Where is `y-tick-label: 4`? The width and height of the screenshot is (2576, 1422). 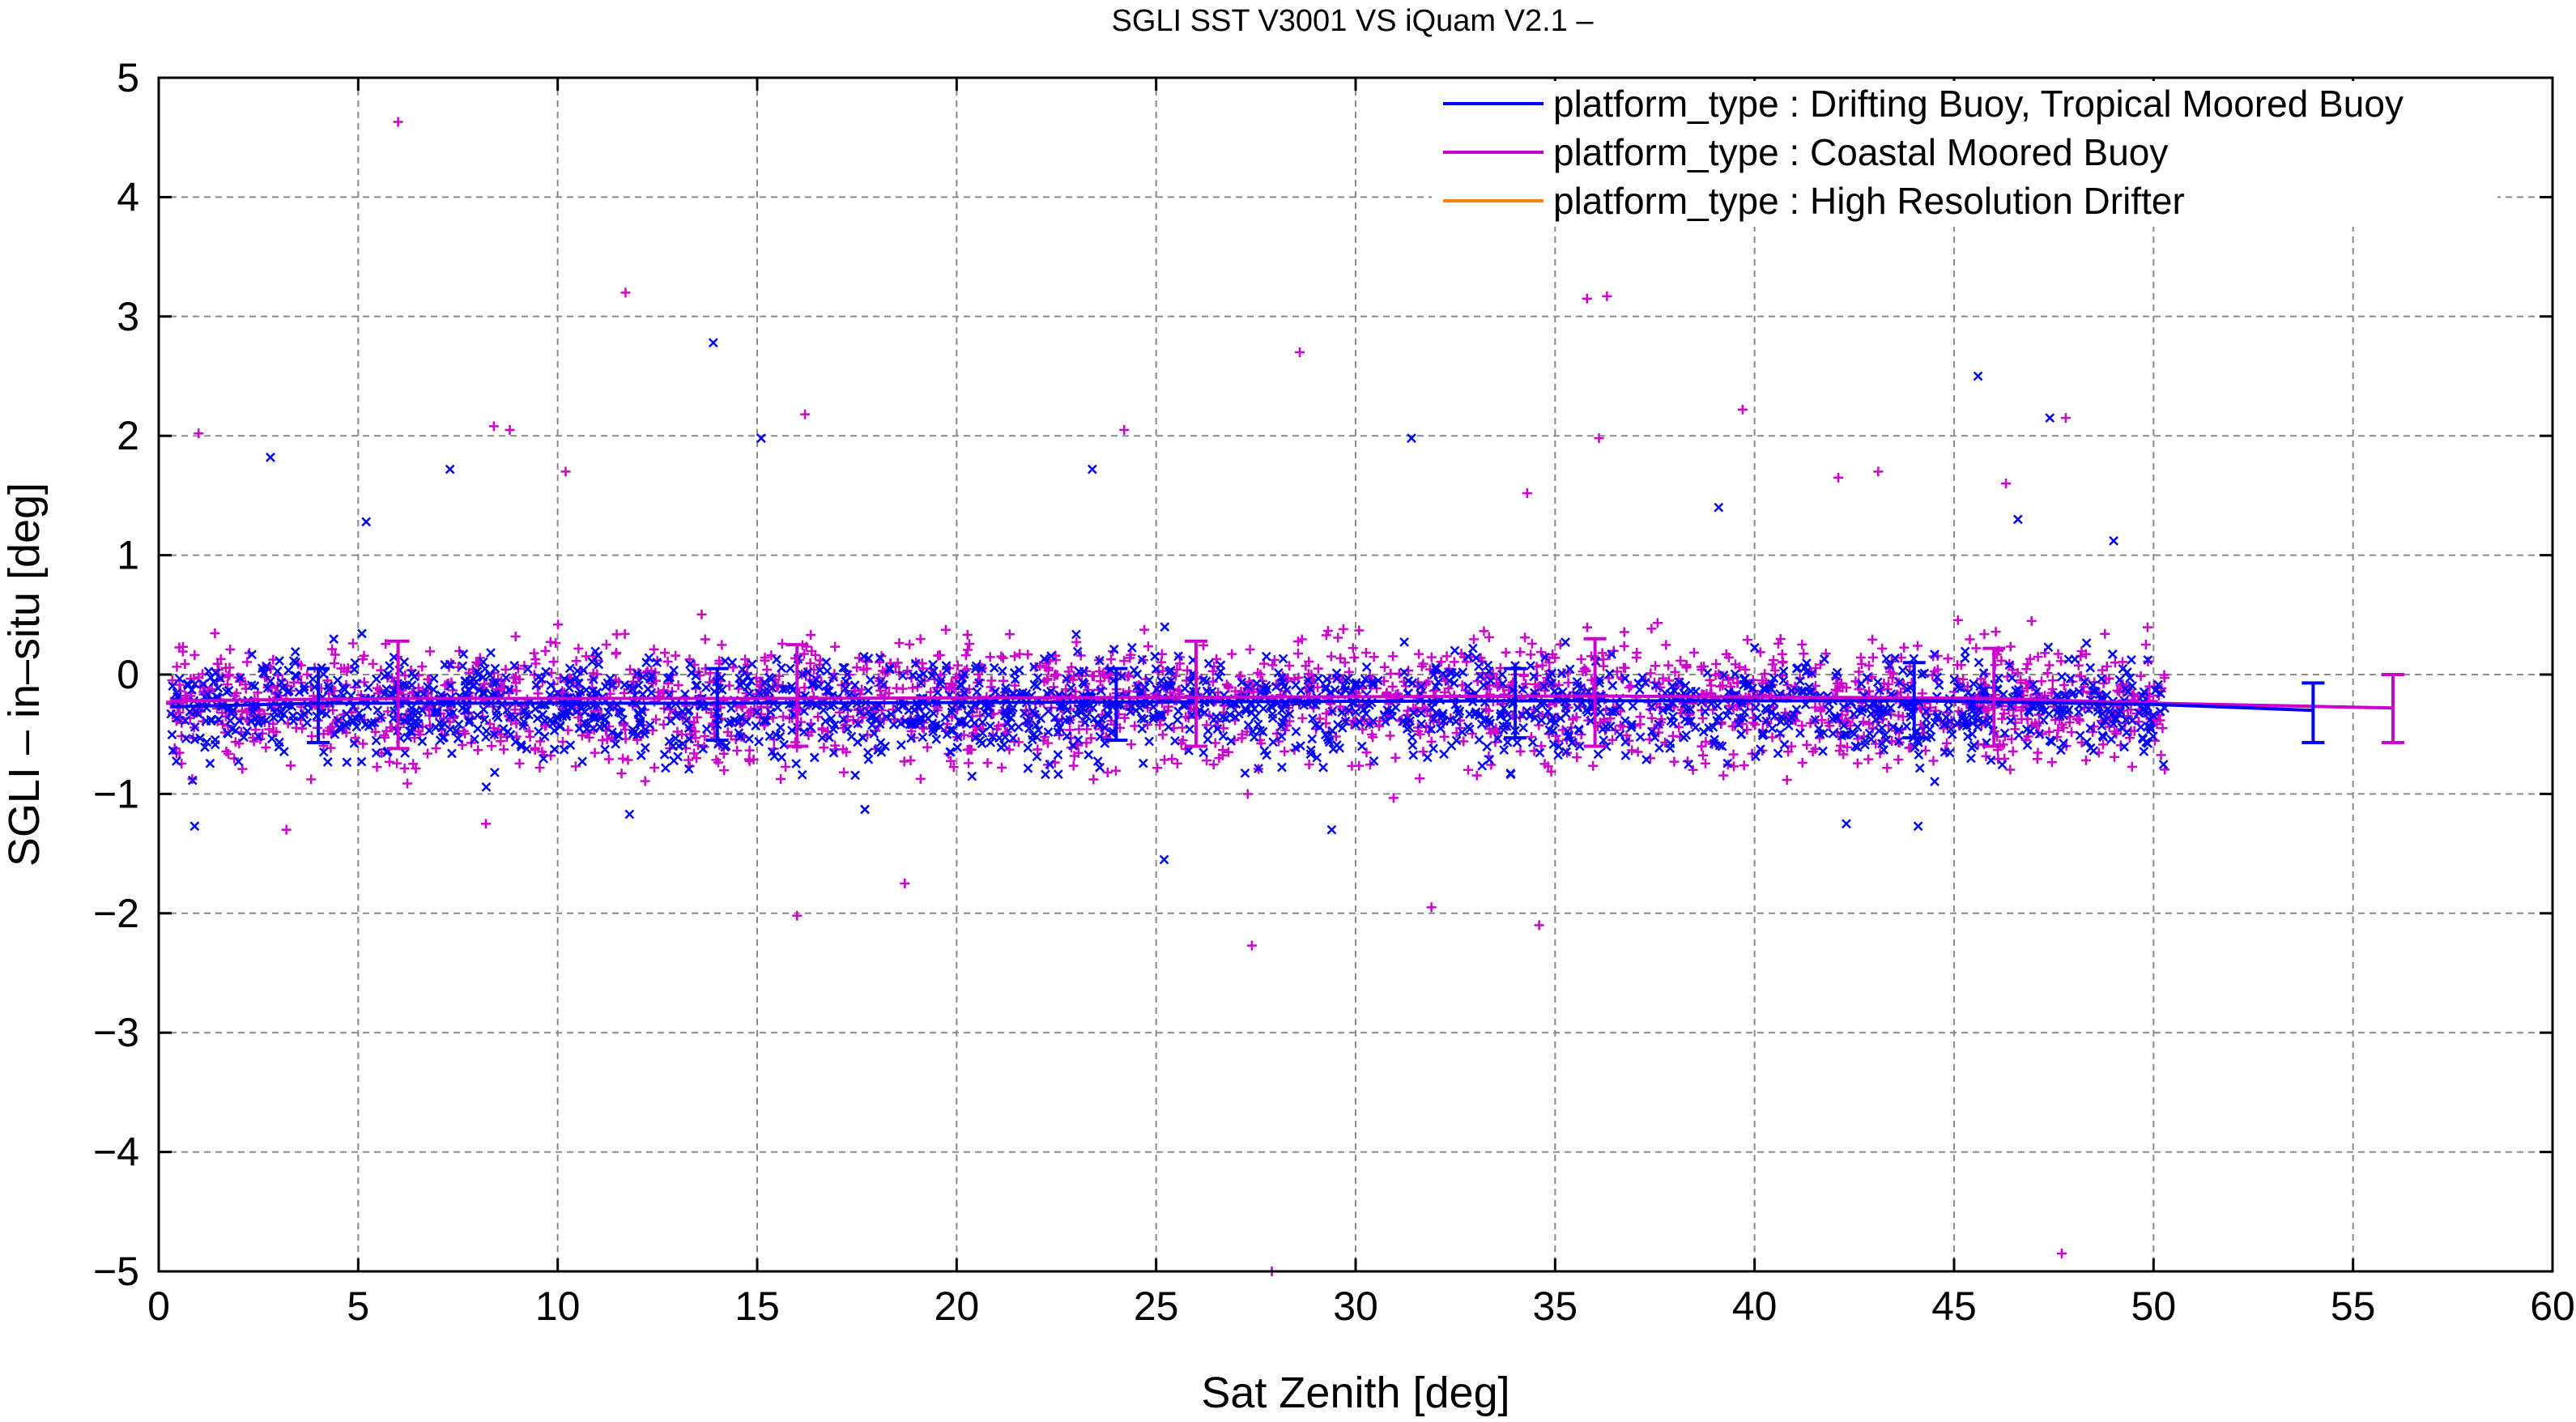 y-tick-label: 4 is located at coordinates (128, 196).